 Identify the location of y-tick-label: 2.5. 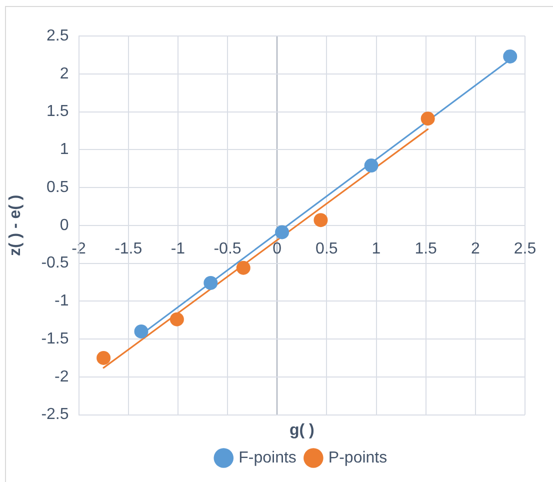
(57, 35).